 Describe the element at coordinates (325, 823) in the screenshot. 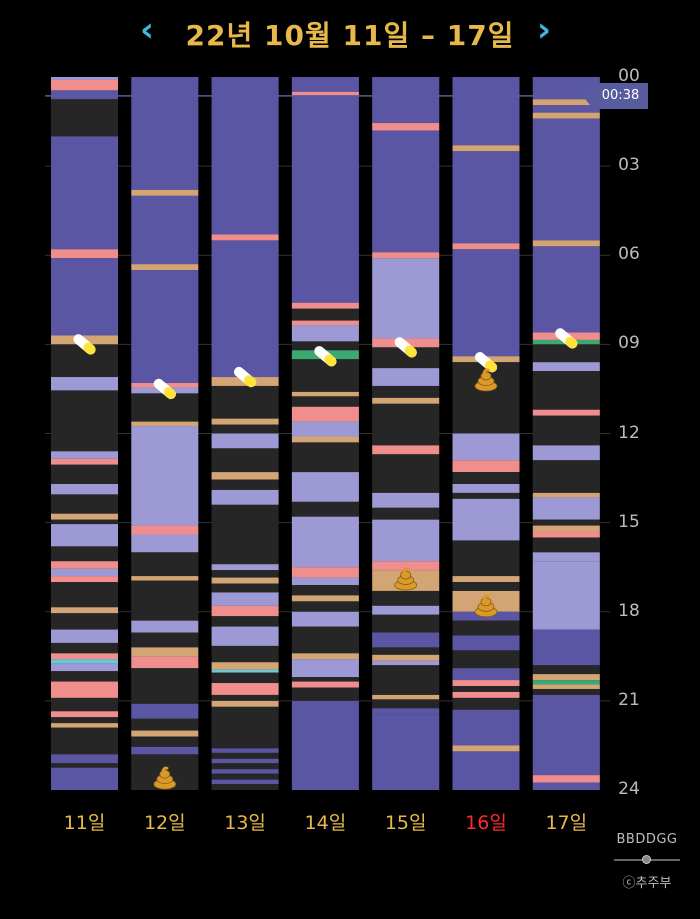

I see `day-label: 14일` at that location.